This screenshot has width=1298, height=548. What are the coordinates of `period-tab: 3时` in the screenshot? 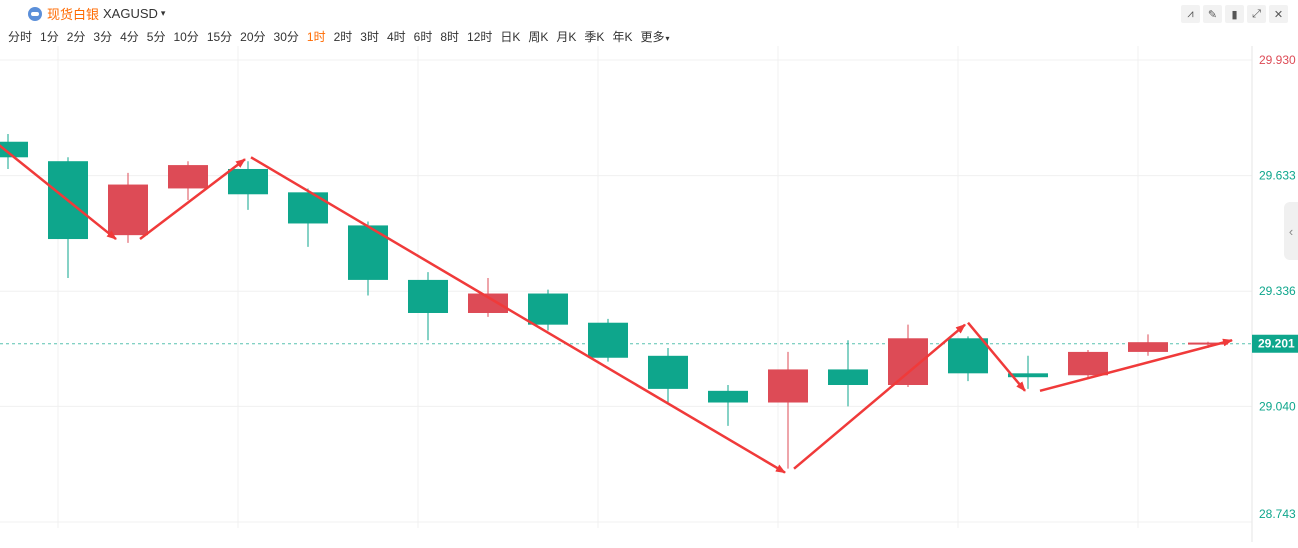 It's located at (369, 36).